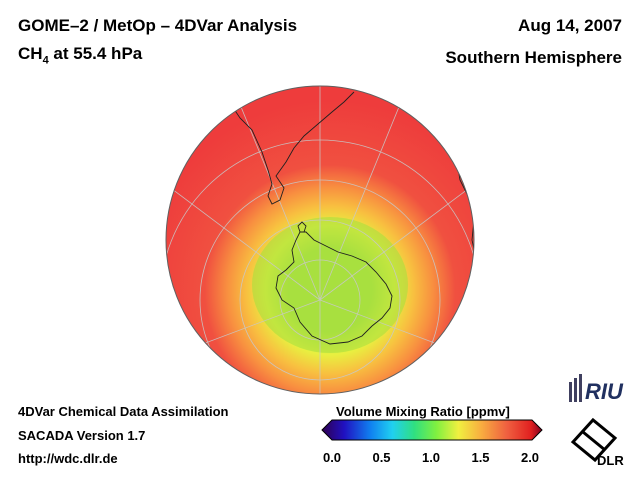 This screenshot has width=640, height=480. What do you see at coordinates (45, 60) in the screenshot?
I see `species-subscript: 4` at bounding box center [45, 60].